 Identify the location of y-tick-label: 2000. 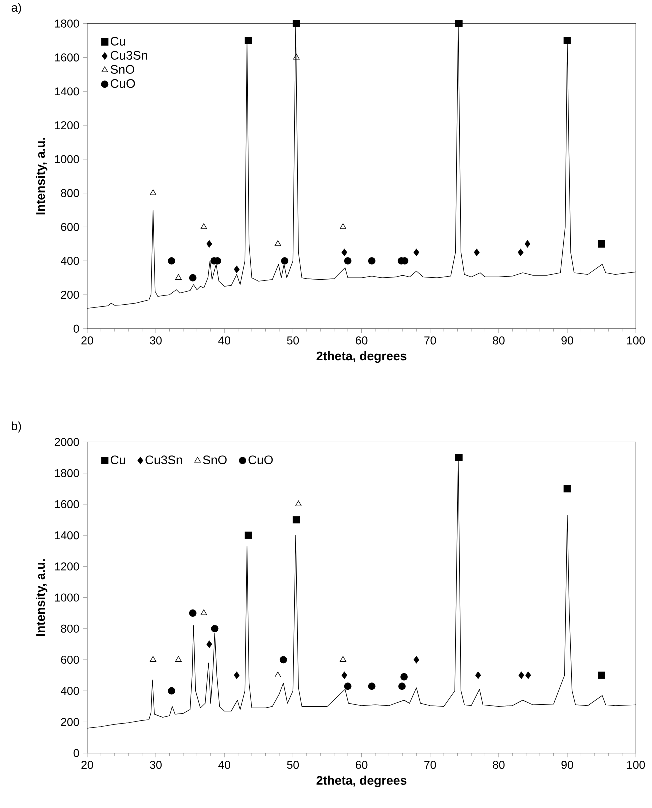
(67, 442).